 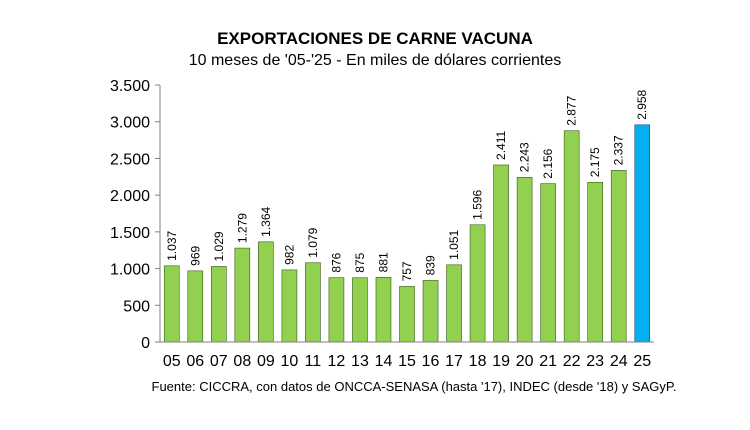 I want to click on x-tick-label-07: 07, so click(x=219, y=361).